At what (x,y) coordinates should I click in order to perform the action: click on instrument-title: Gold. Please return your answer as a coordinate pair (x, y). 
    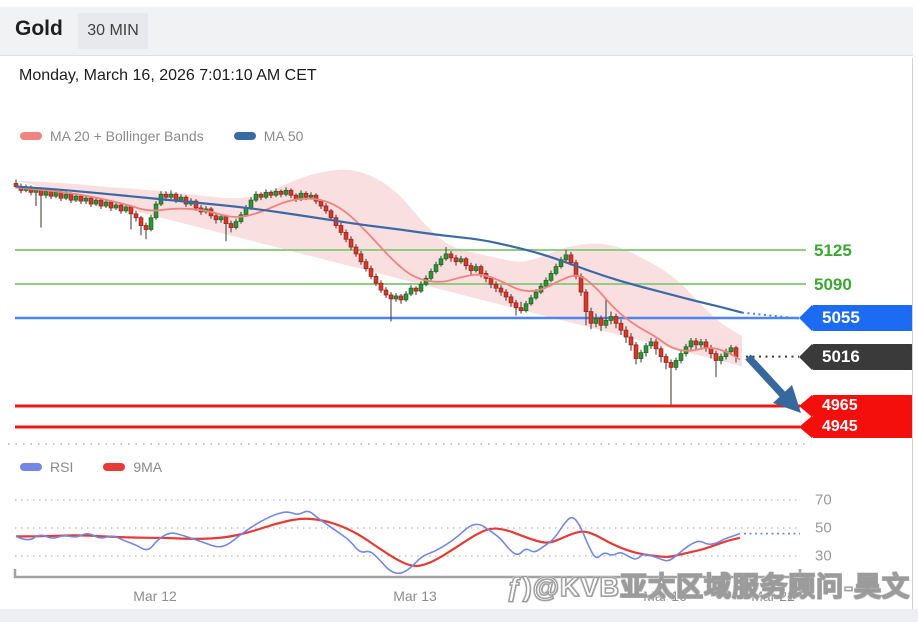
    Looking at the image, I should click on (39, 28).